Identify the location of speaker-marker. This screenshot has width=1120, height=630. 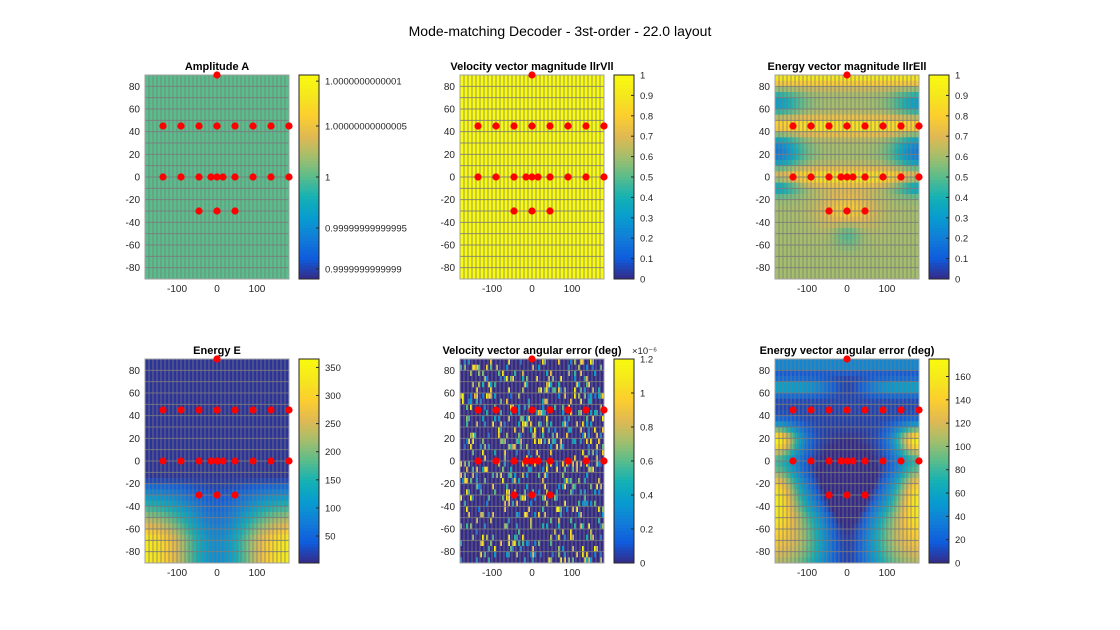
(217, 75).